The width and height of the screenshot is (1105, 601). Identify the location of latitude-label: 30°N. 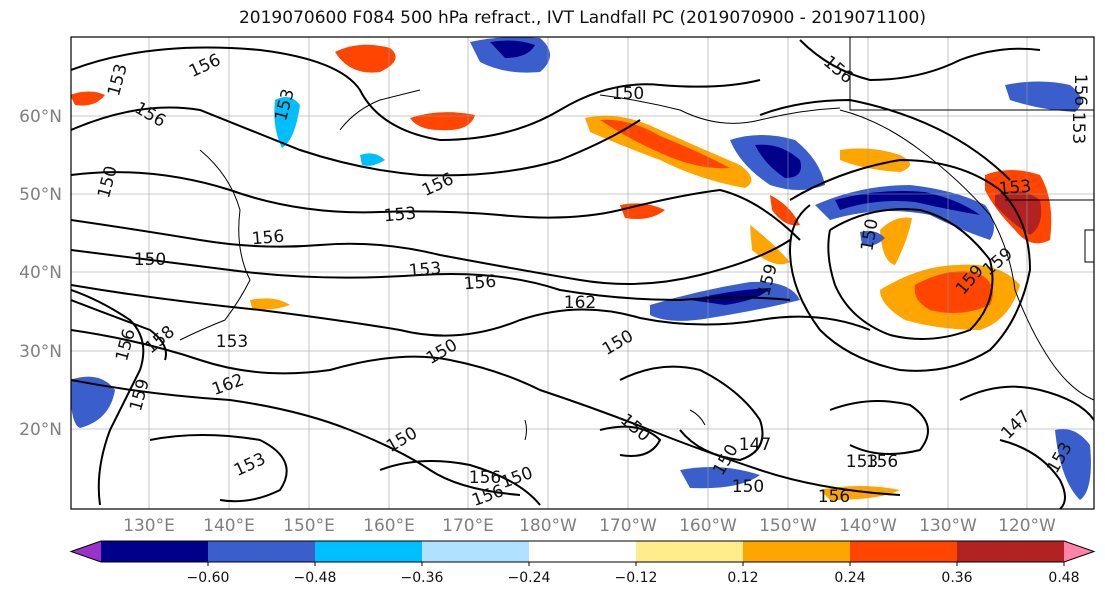
(40, 352).